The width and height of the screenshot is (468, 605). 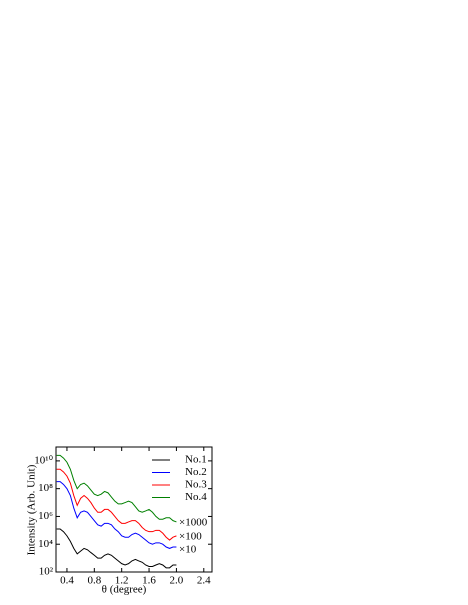 I want to click on x-axis-label: θ (degree), so click(x=124, y=590).